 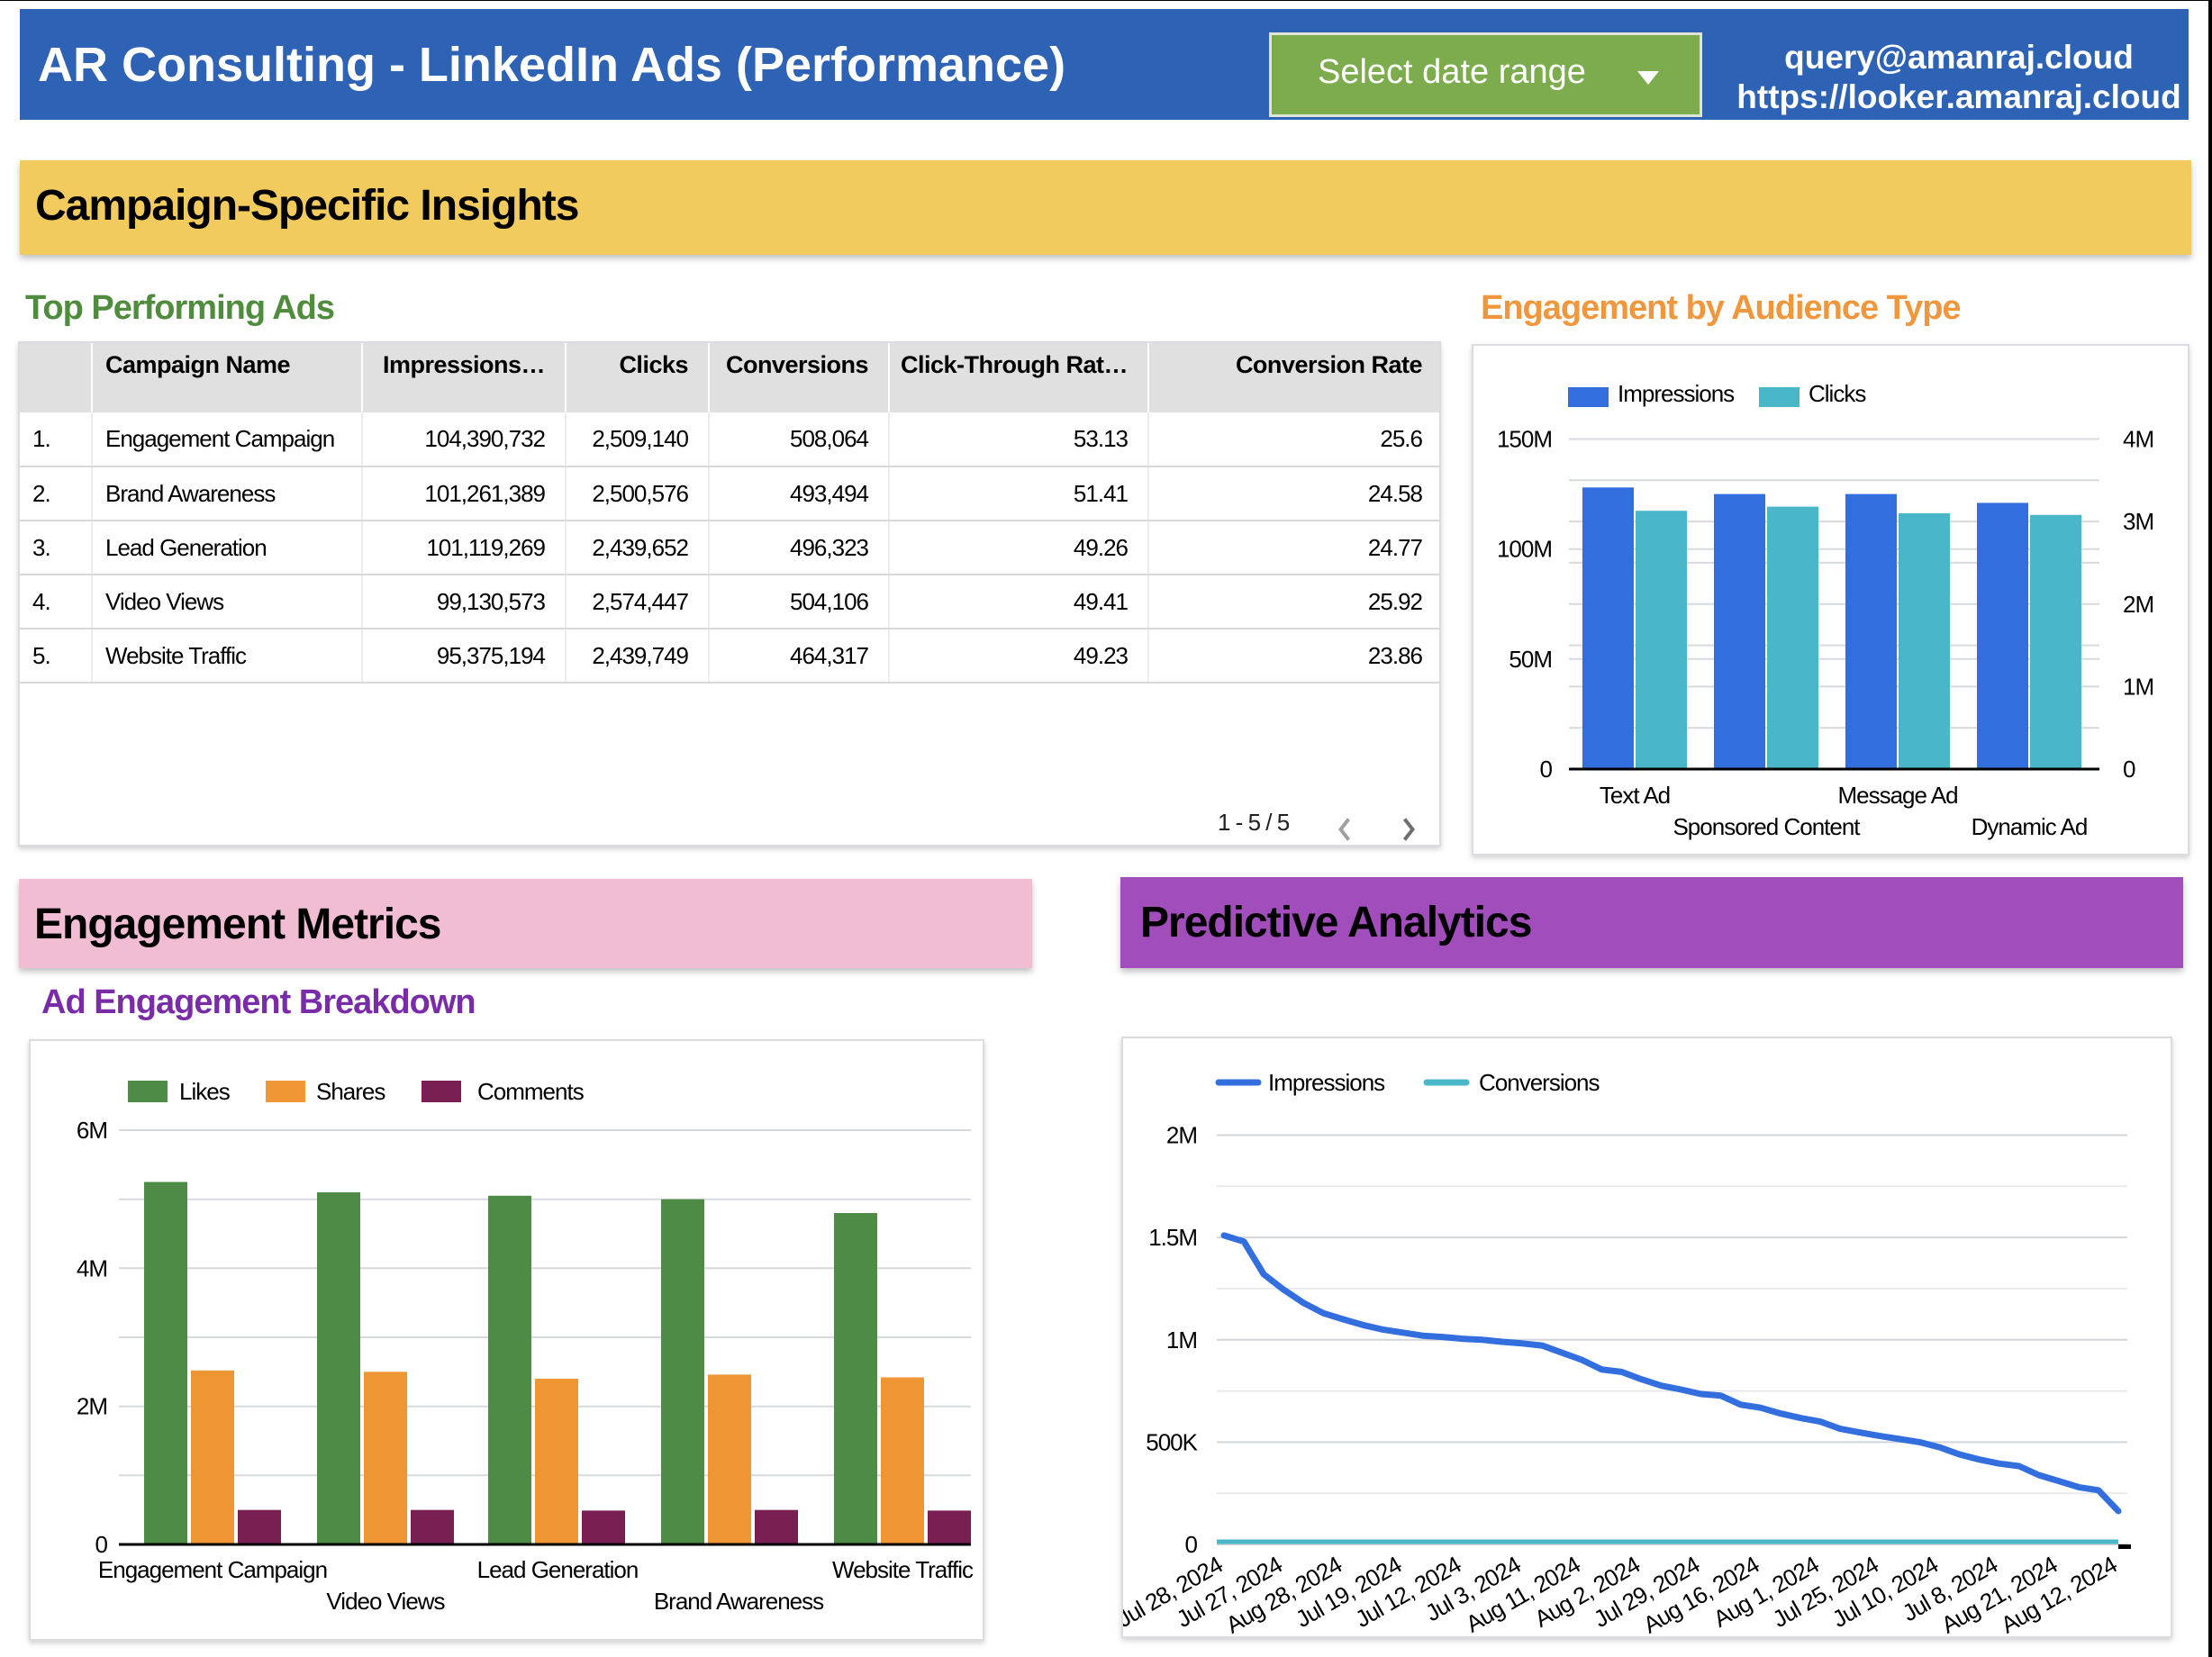 I want to click on svg-text: Message Ad, so click(x=1897, y=795).